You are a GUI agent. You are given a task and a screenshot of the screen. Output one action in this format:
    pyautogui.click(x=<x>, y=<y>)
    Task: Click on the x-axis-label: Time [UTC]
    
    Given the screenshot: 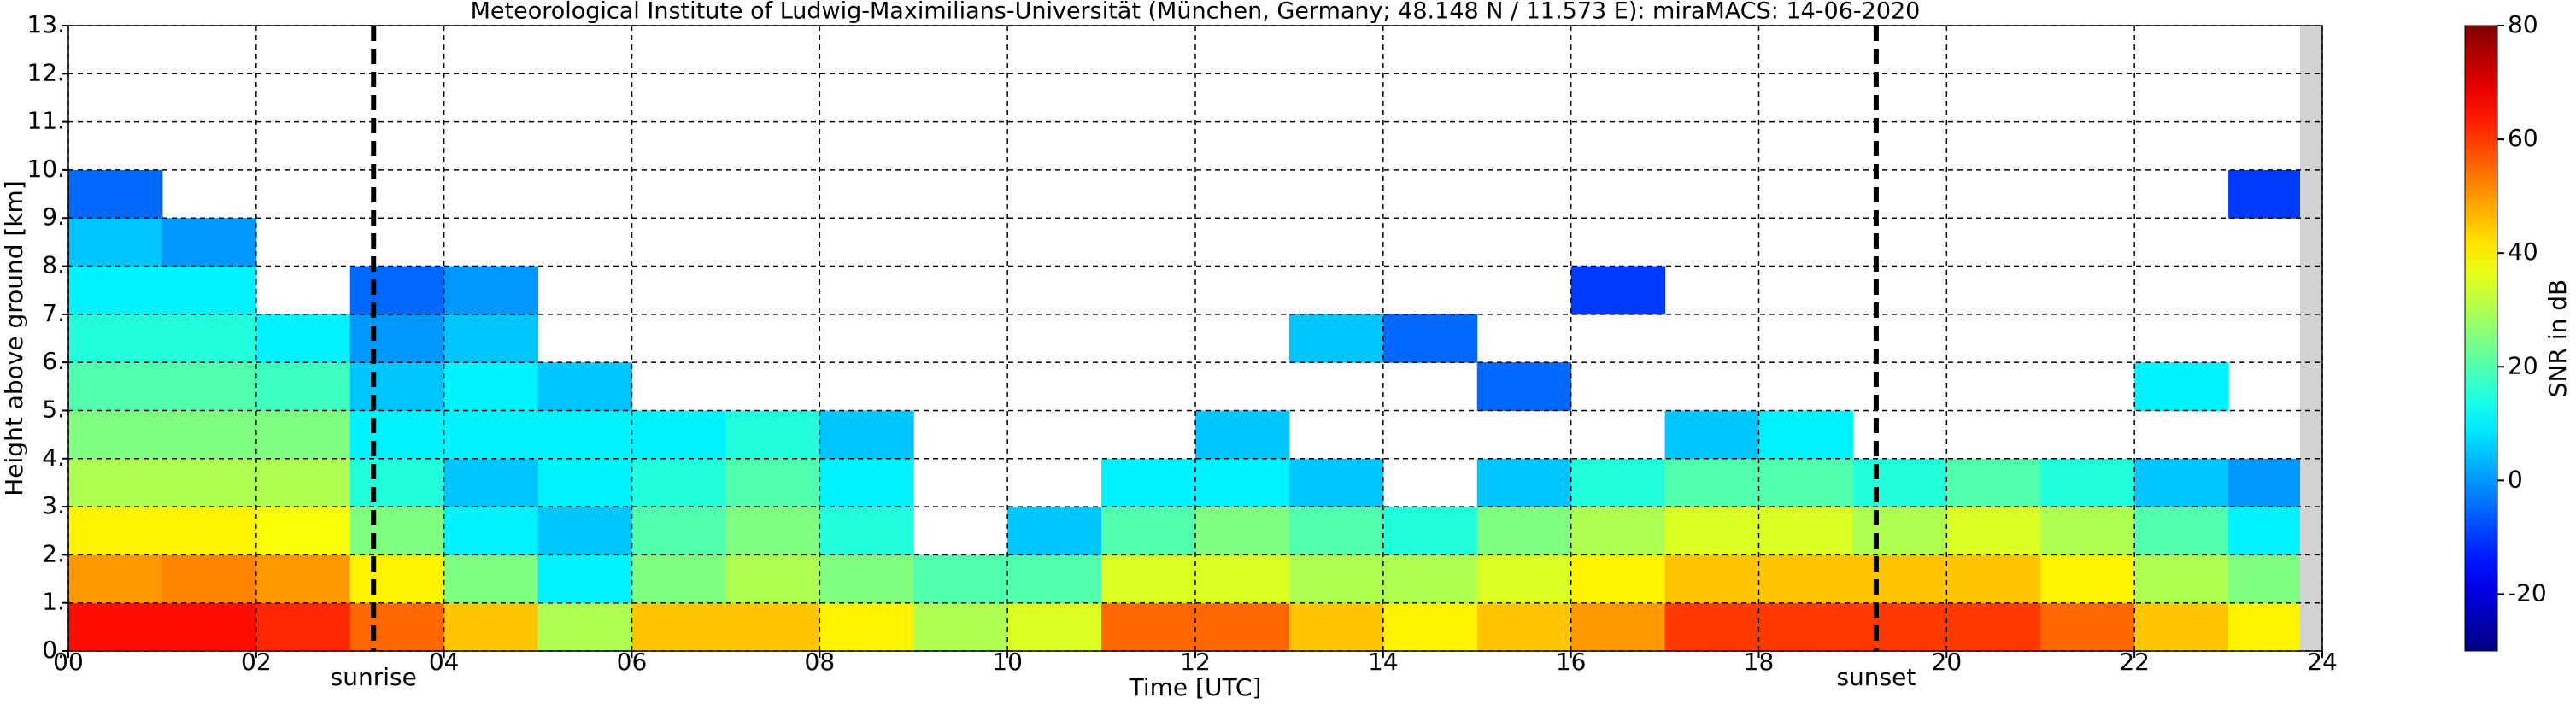 What is the action you would take?
    pyautogui.click(x=1195, y=687)
    